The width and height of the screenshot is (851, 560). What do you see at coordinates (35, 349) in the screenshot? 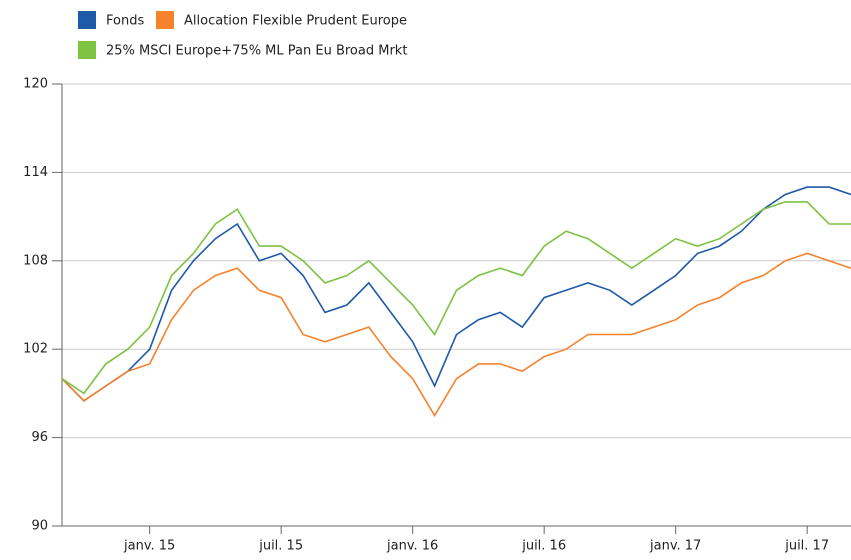
I see `y-tick-label: 102` at bounding box center [35, 349].